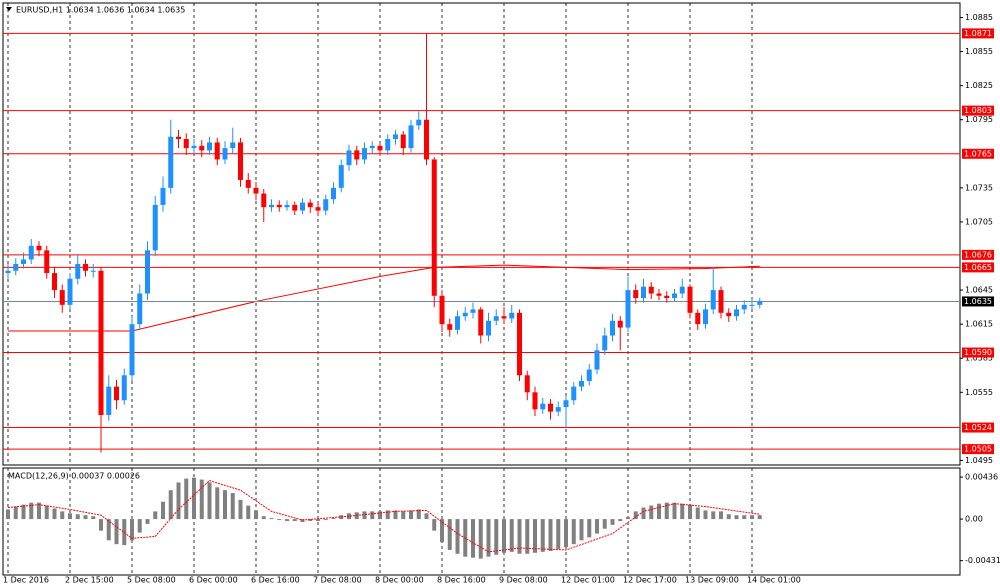  I want to click on menu-triangle, so click(9, 9).